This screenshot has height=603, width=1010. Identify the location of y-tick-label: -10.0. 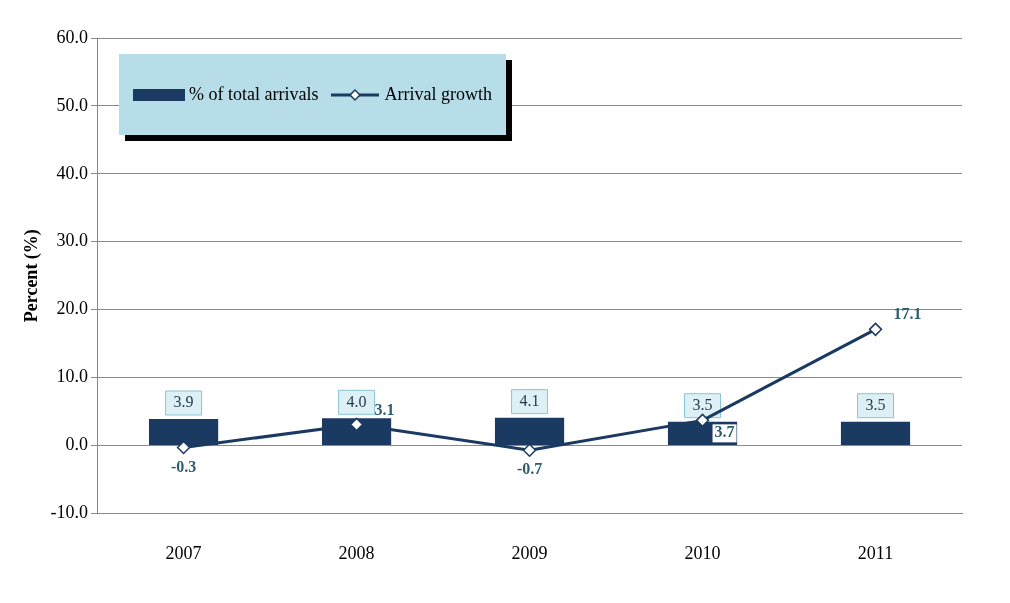
(69, 512).